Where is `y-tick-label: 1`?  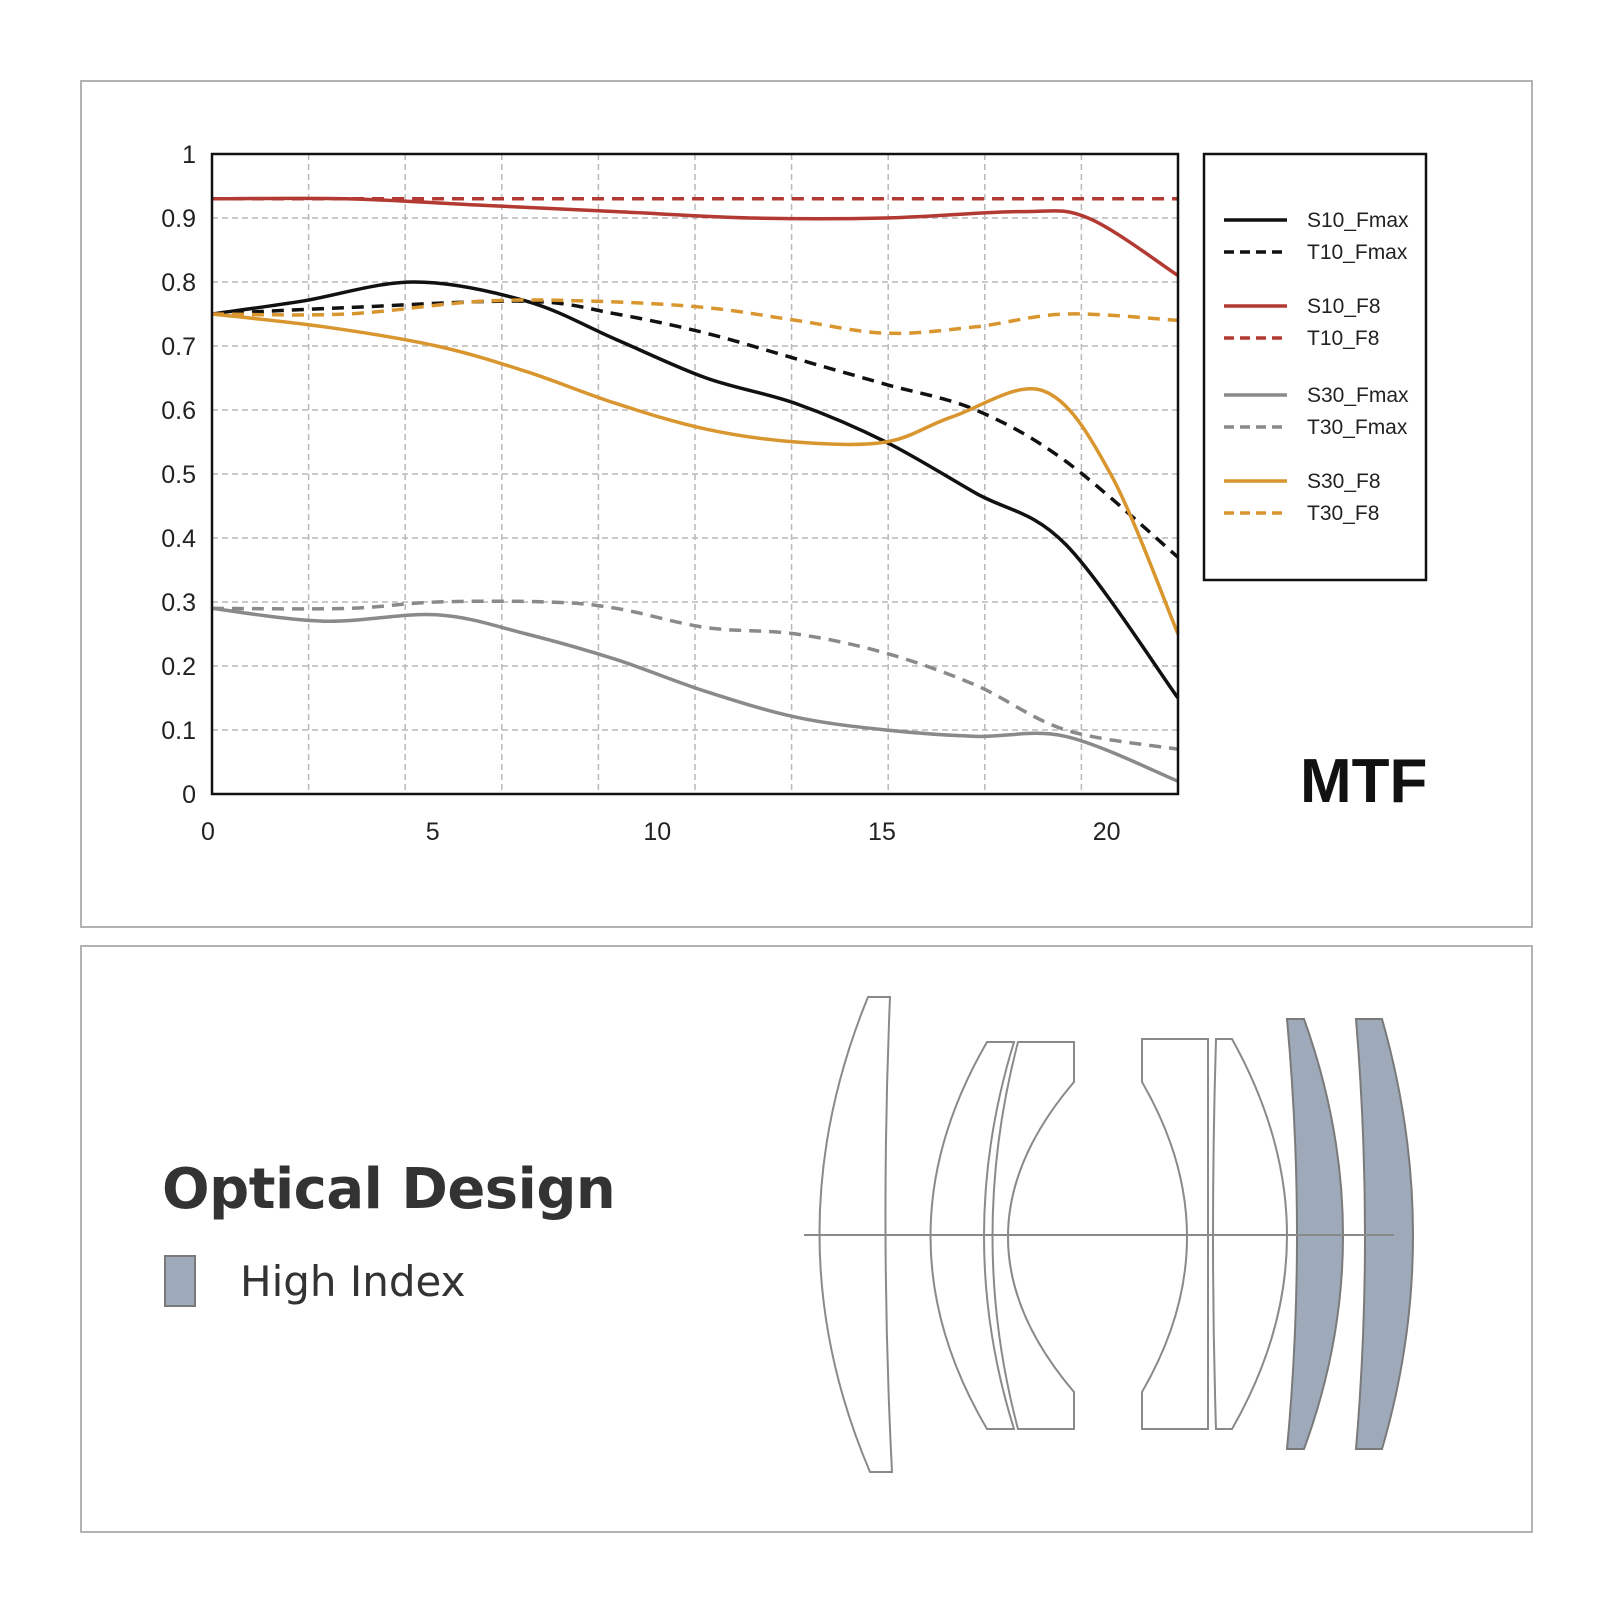
y-tick-label: 1 is located at coordinates (189, 155).